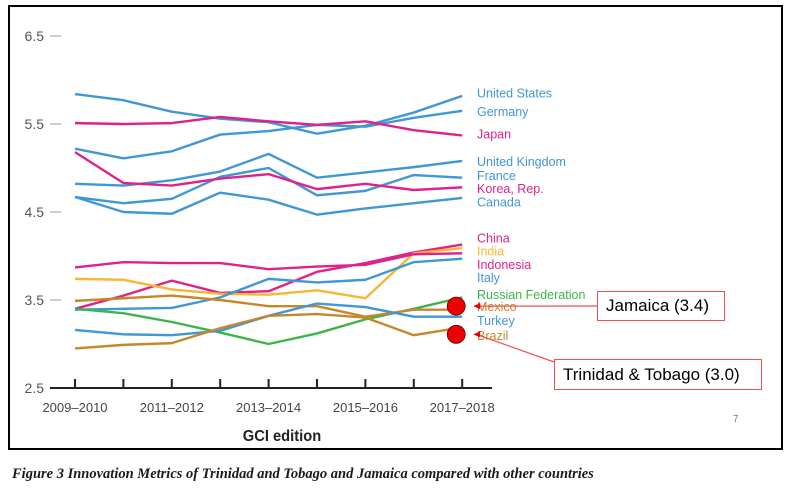 The image size is (795, 493). Describe the element at coordinates (490, 252) in the screenshot. I see `series-label: India` at that location.